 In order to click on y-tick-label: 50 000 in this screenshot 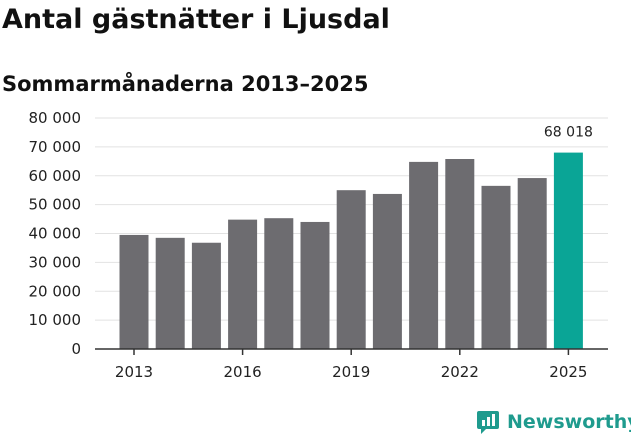, I will do `click(55, 205)`.